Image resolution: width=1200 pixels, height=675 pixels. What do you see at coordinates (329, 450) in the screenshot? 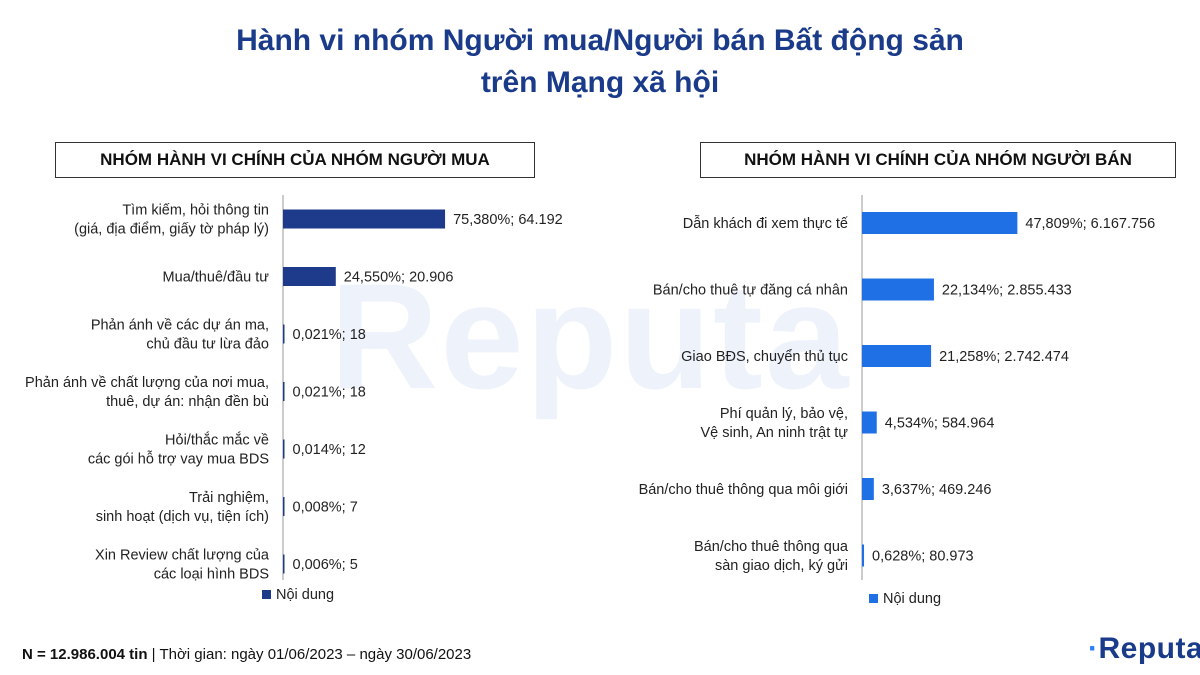
I see `data-label: 0,014%; 12` at bounding box center [329, 450].